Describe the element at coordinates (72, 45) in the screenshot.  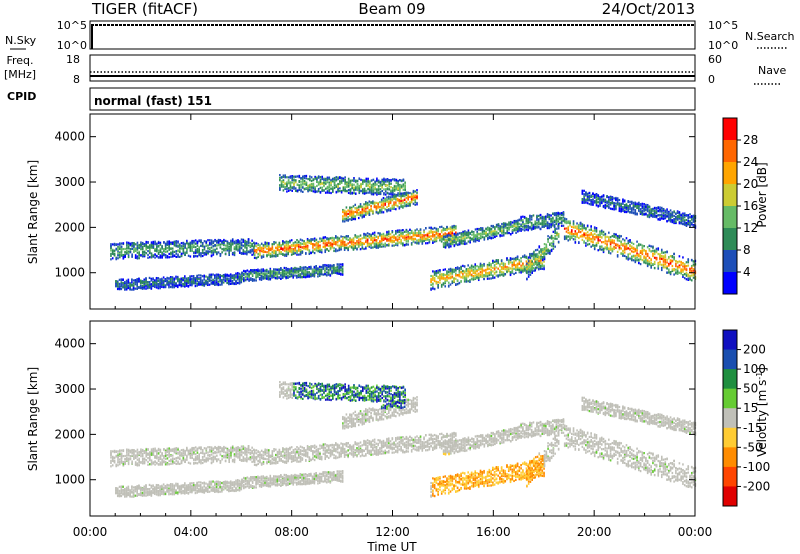
I see `nsky-tick-low: 10^0` at that location.